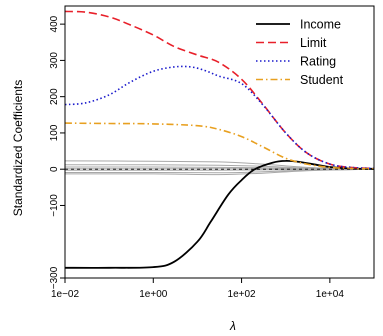 This screenshot has height=336, width=383. Describe the element at coordinates (54, 205) in the screenshot. I see `y-tick-label: −100` at that location.